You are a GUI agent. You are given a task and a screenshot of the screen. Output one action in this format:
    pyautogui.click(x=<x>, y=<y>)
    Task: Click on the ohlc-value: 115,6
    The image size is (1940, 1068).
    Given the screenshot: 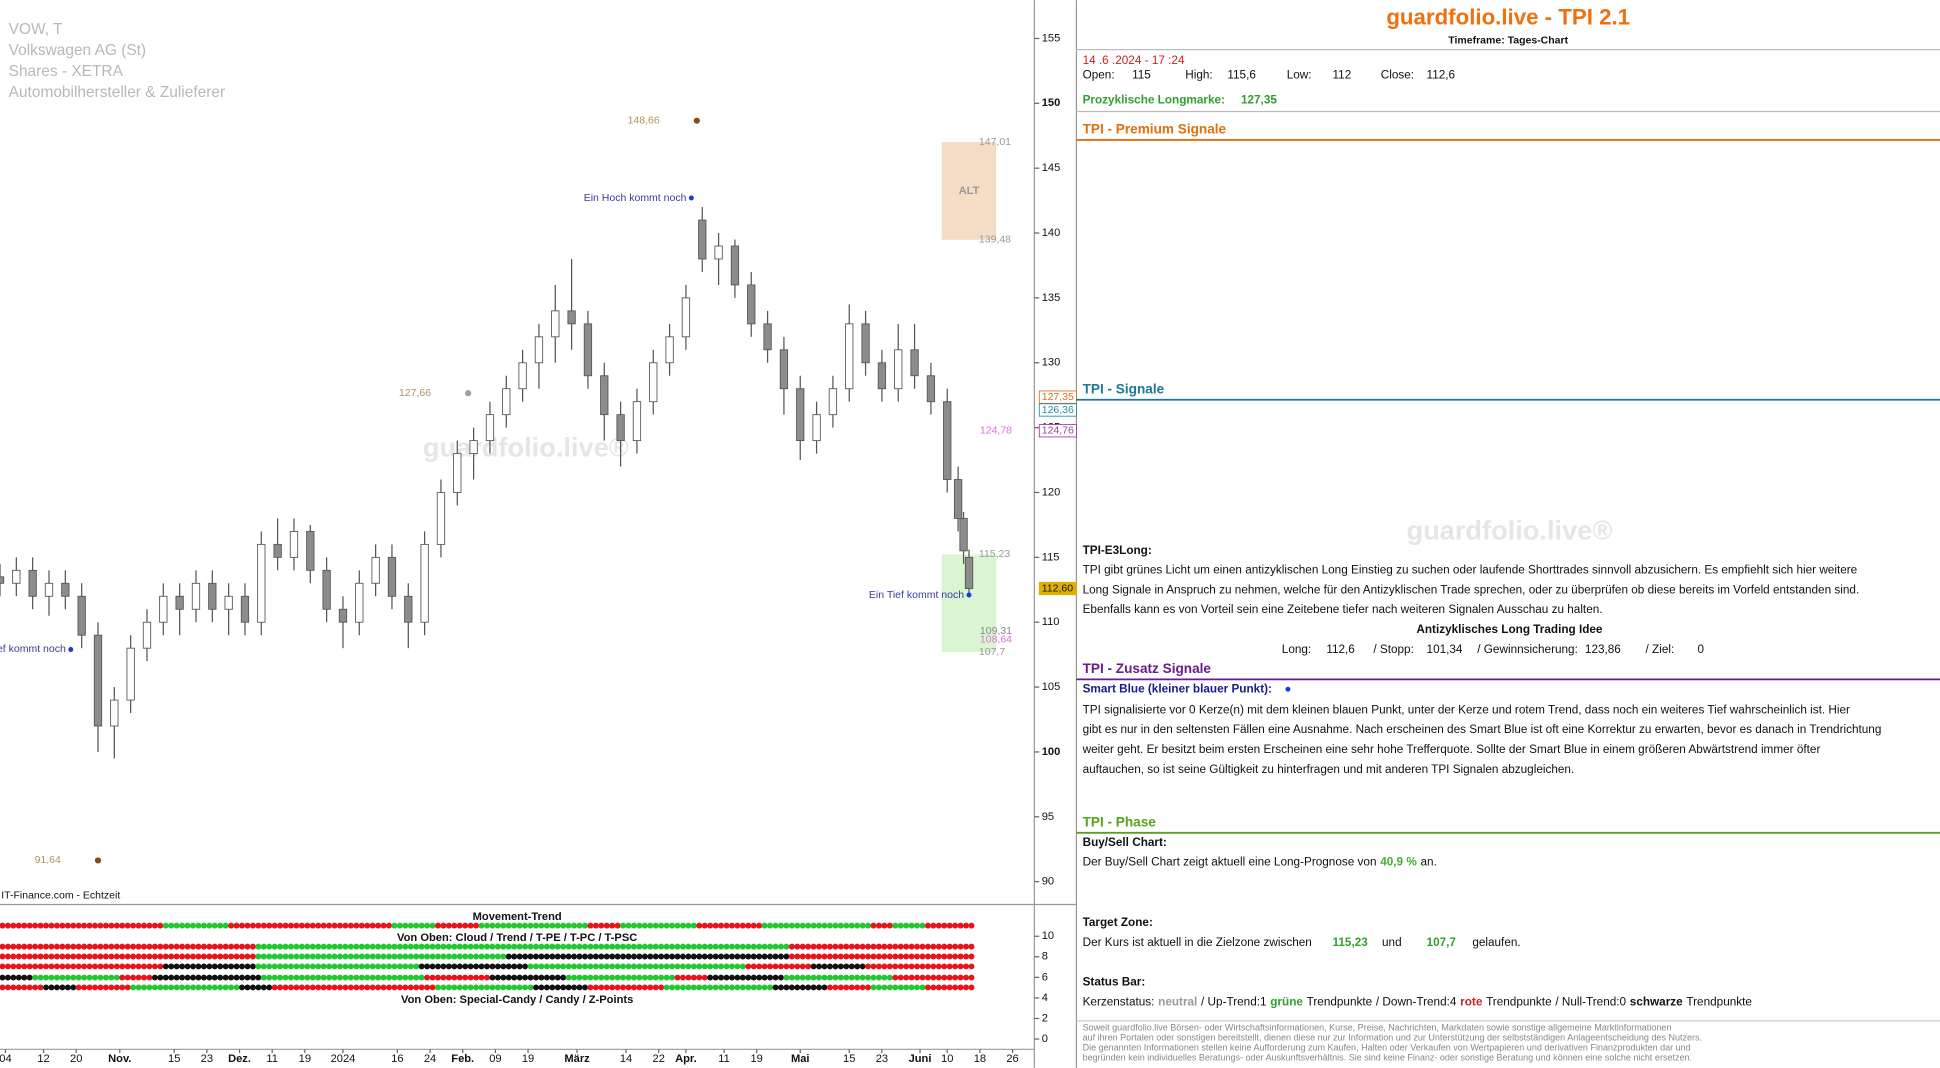 What is the action you would take?
    pyautogui.click(x=1241, y=75)
    